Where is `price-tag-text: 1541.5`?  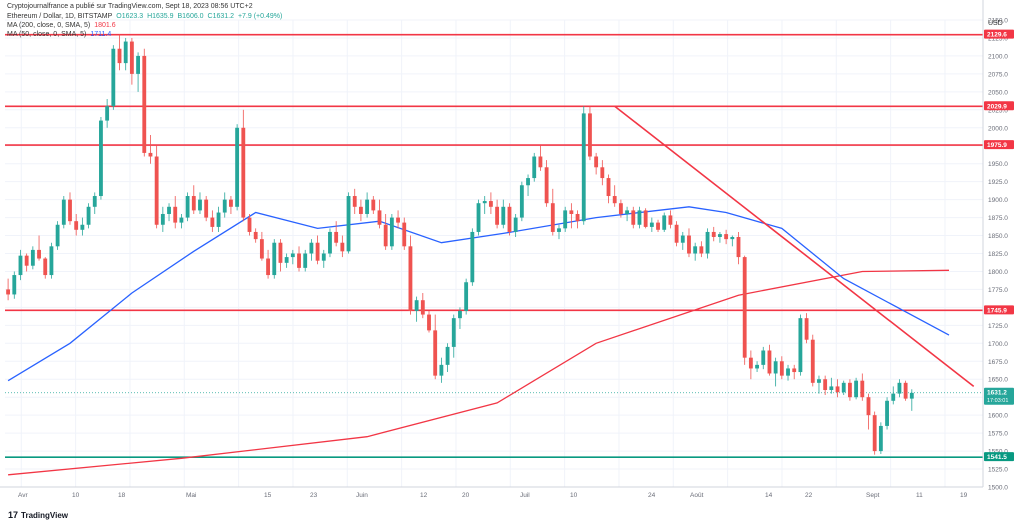
price-tag-text: 1541.5 is located at coordinates (997, 457).